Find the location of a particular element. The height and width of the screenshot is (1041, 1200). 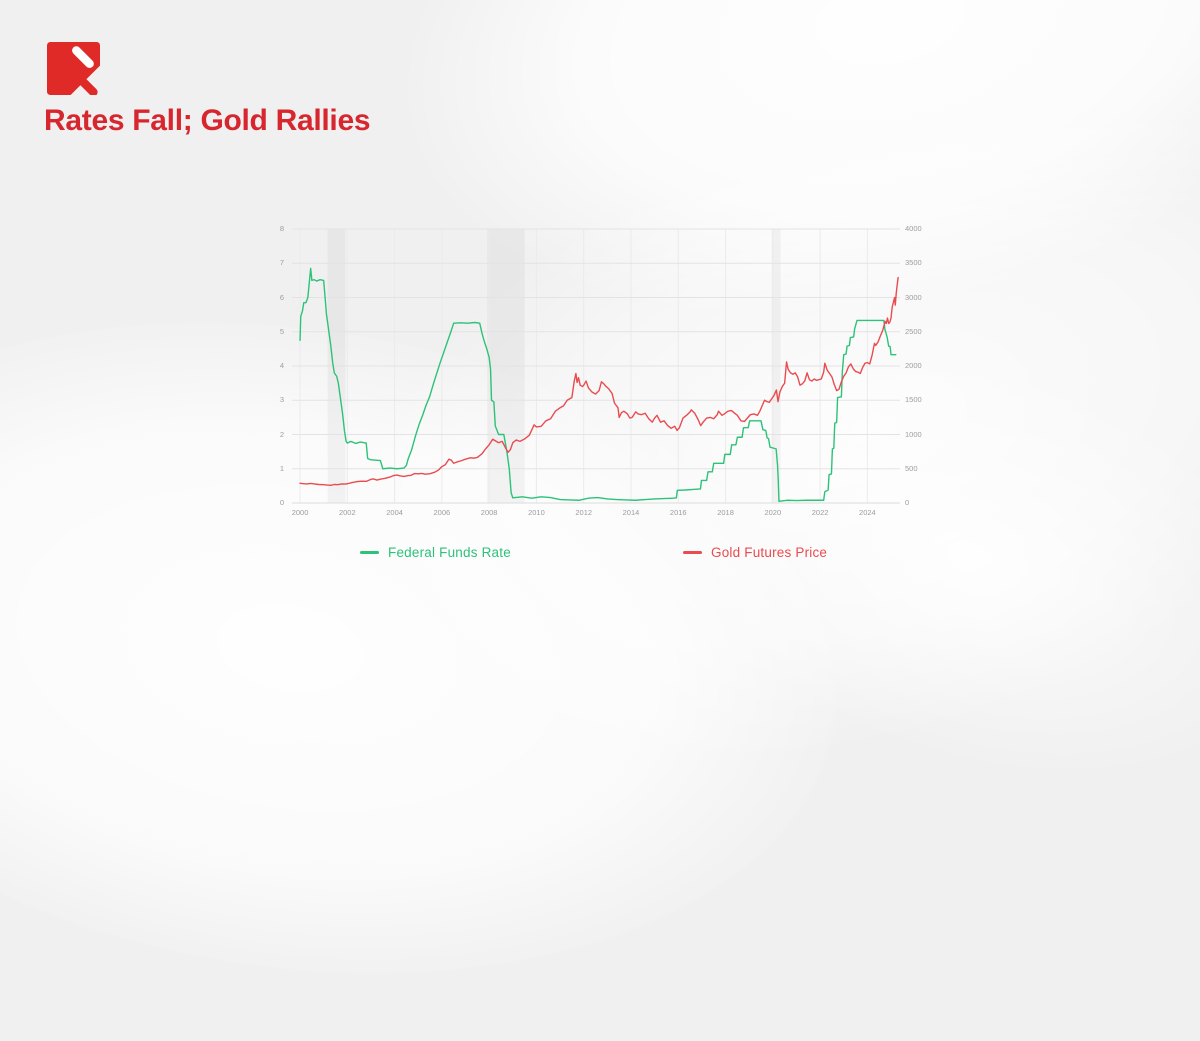

right-axis-tick-label: 3500 is located at coordinates (913, 263).